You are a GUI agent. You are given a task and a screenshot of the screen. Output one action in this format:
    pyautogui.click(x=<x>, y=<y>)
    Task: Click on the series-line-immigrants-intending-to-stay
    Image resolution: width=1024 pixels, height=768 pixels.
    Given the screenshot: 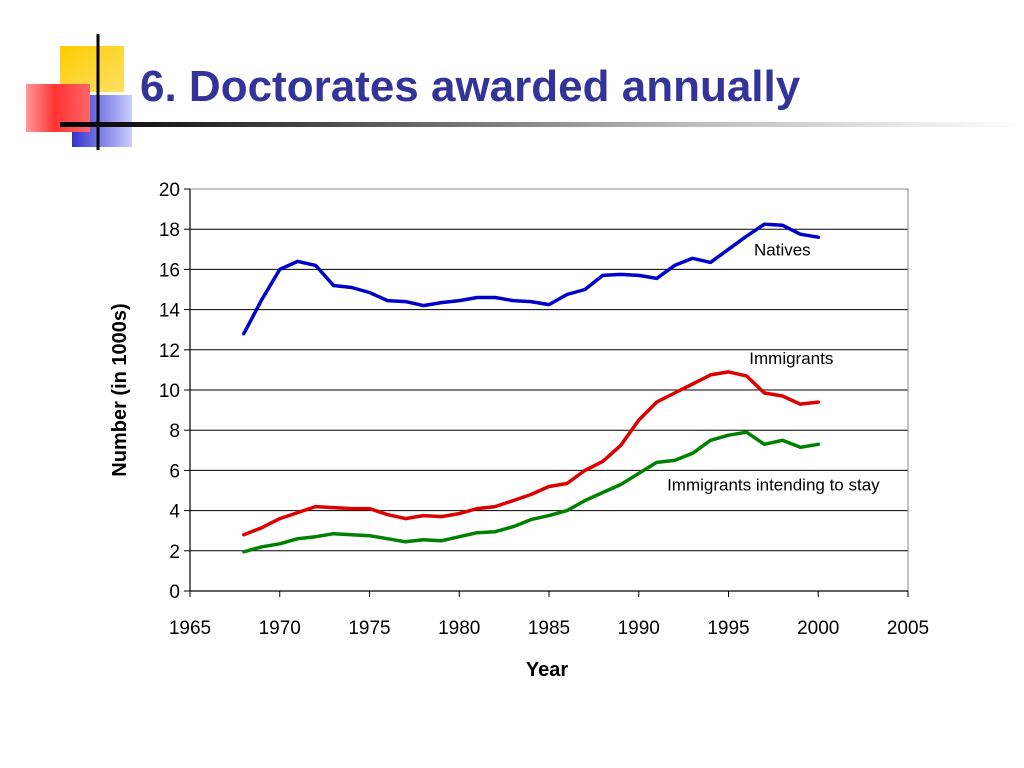 What is the action you would take?
    pyautogui.click(x=531, y=492)
    